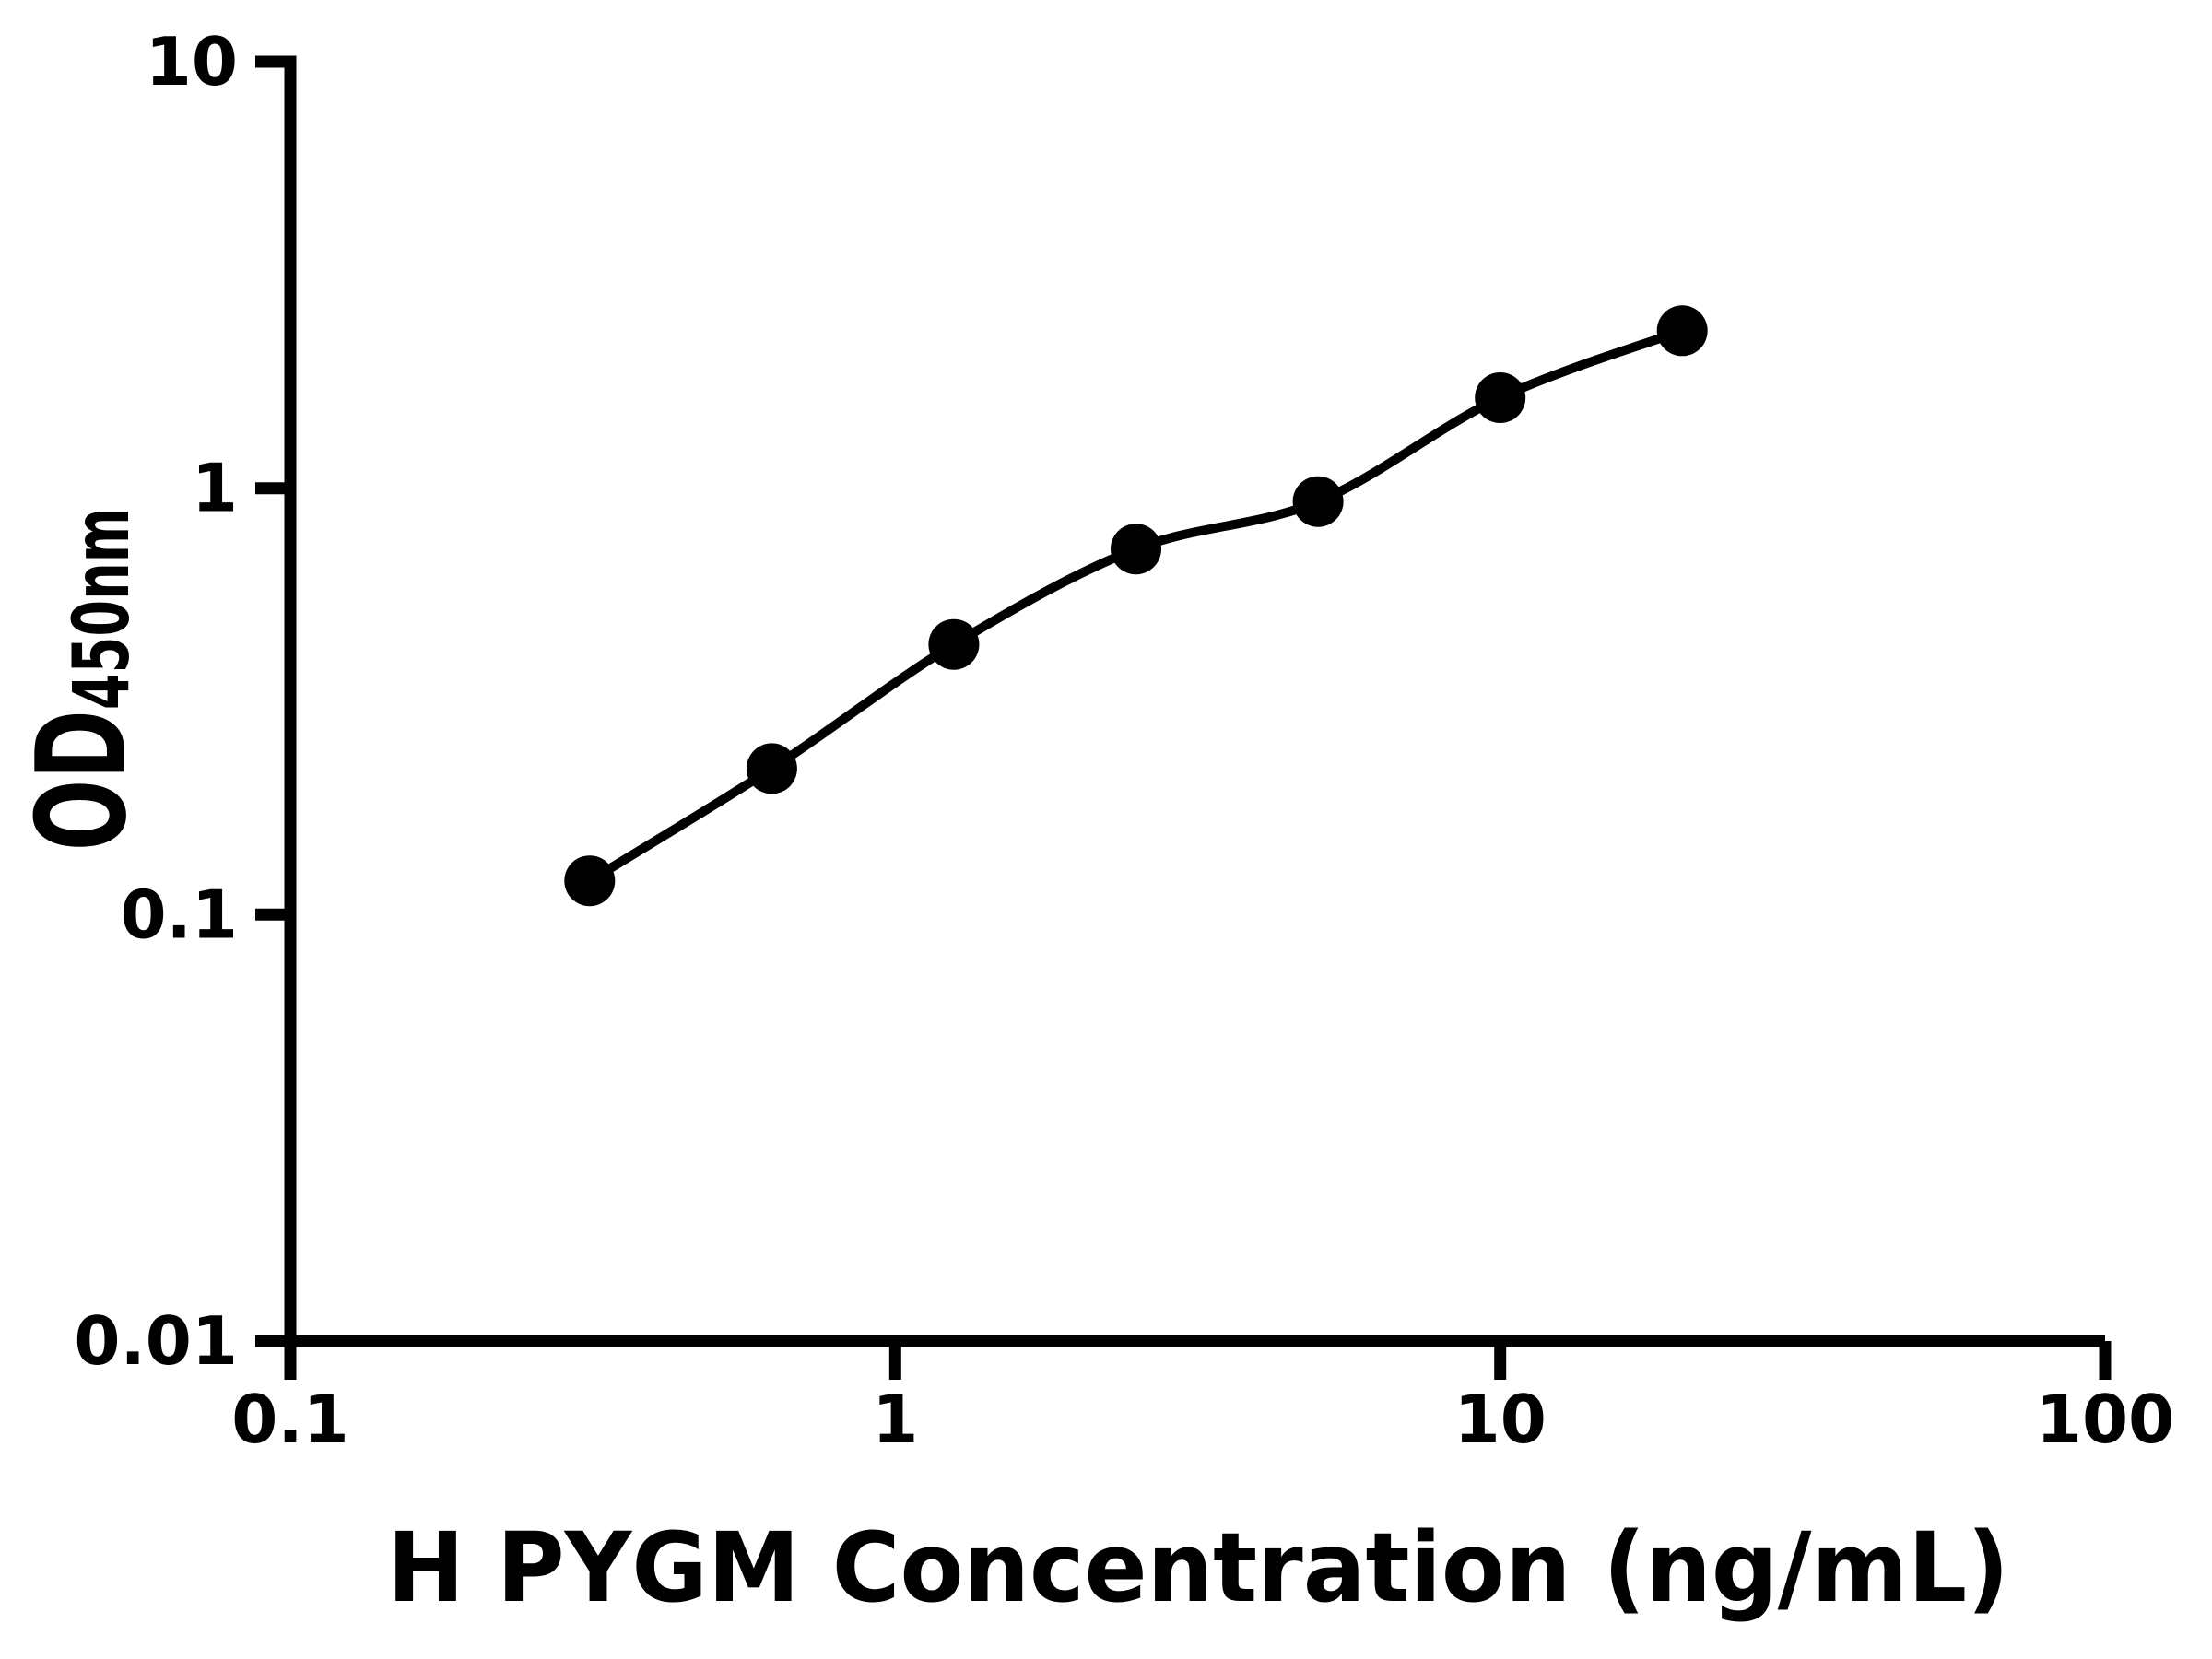 The image size is (2212, 1659). I want to click on y-tick-label: 0.1, so click(179, 914).